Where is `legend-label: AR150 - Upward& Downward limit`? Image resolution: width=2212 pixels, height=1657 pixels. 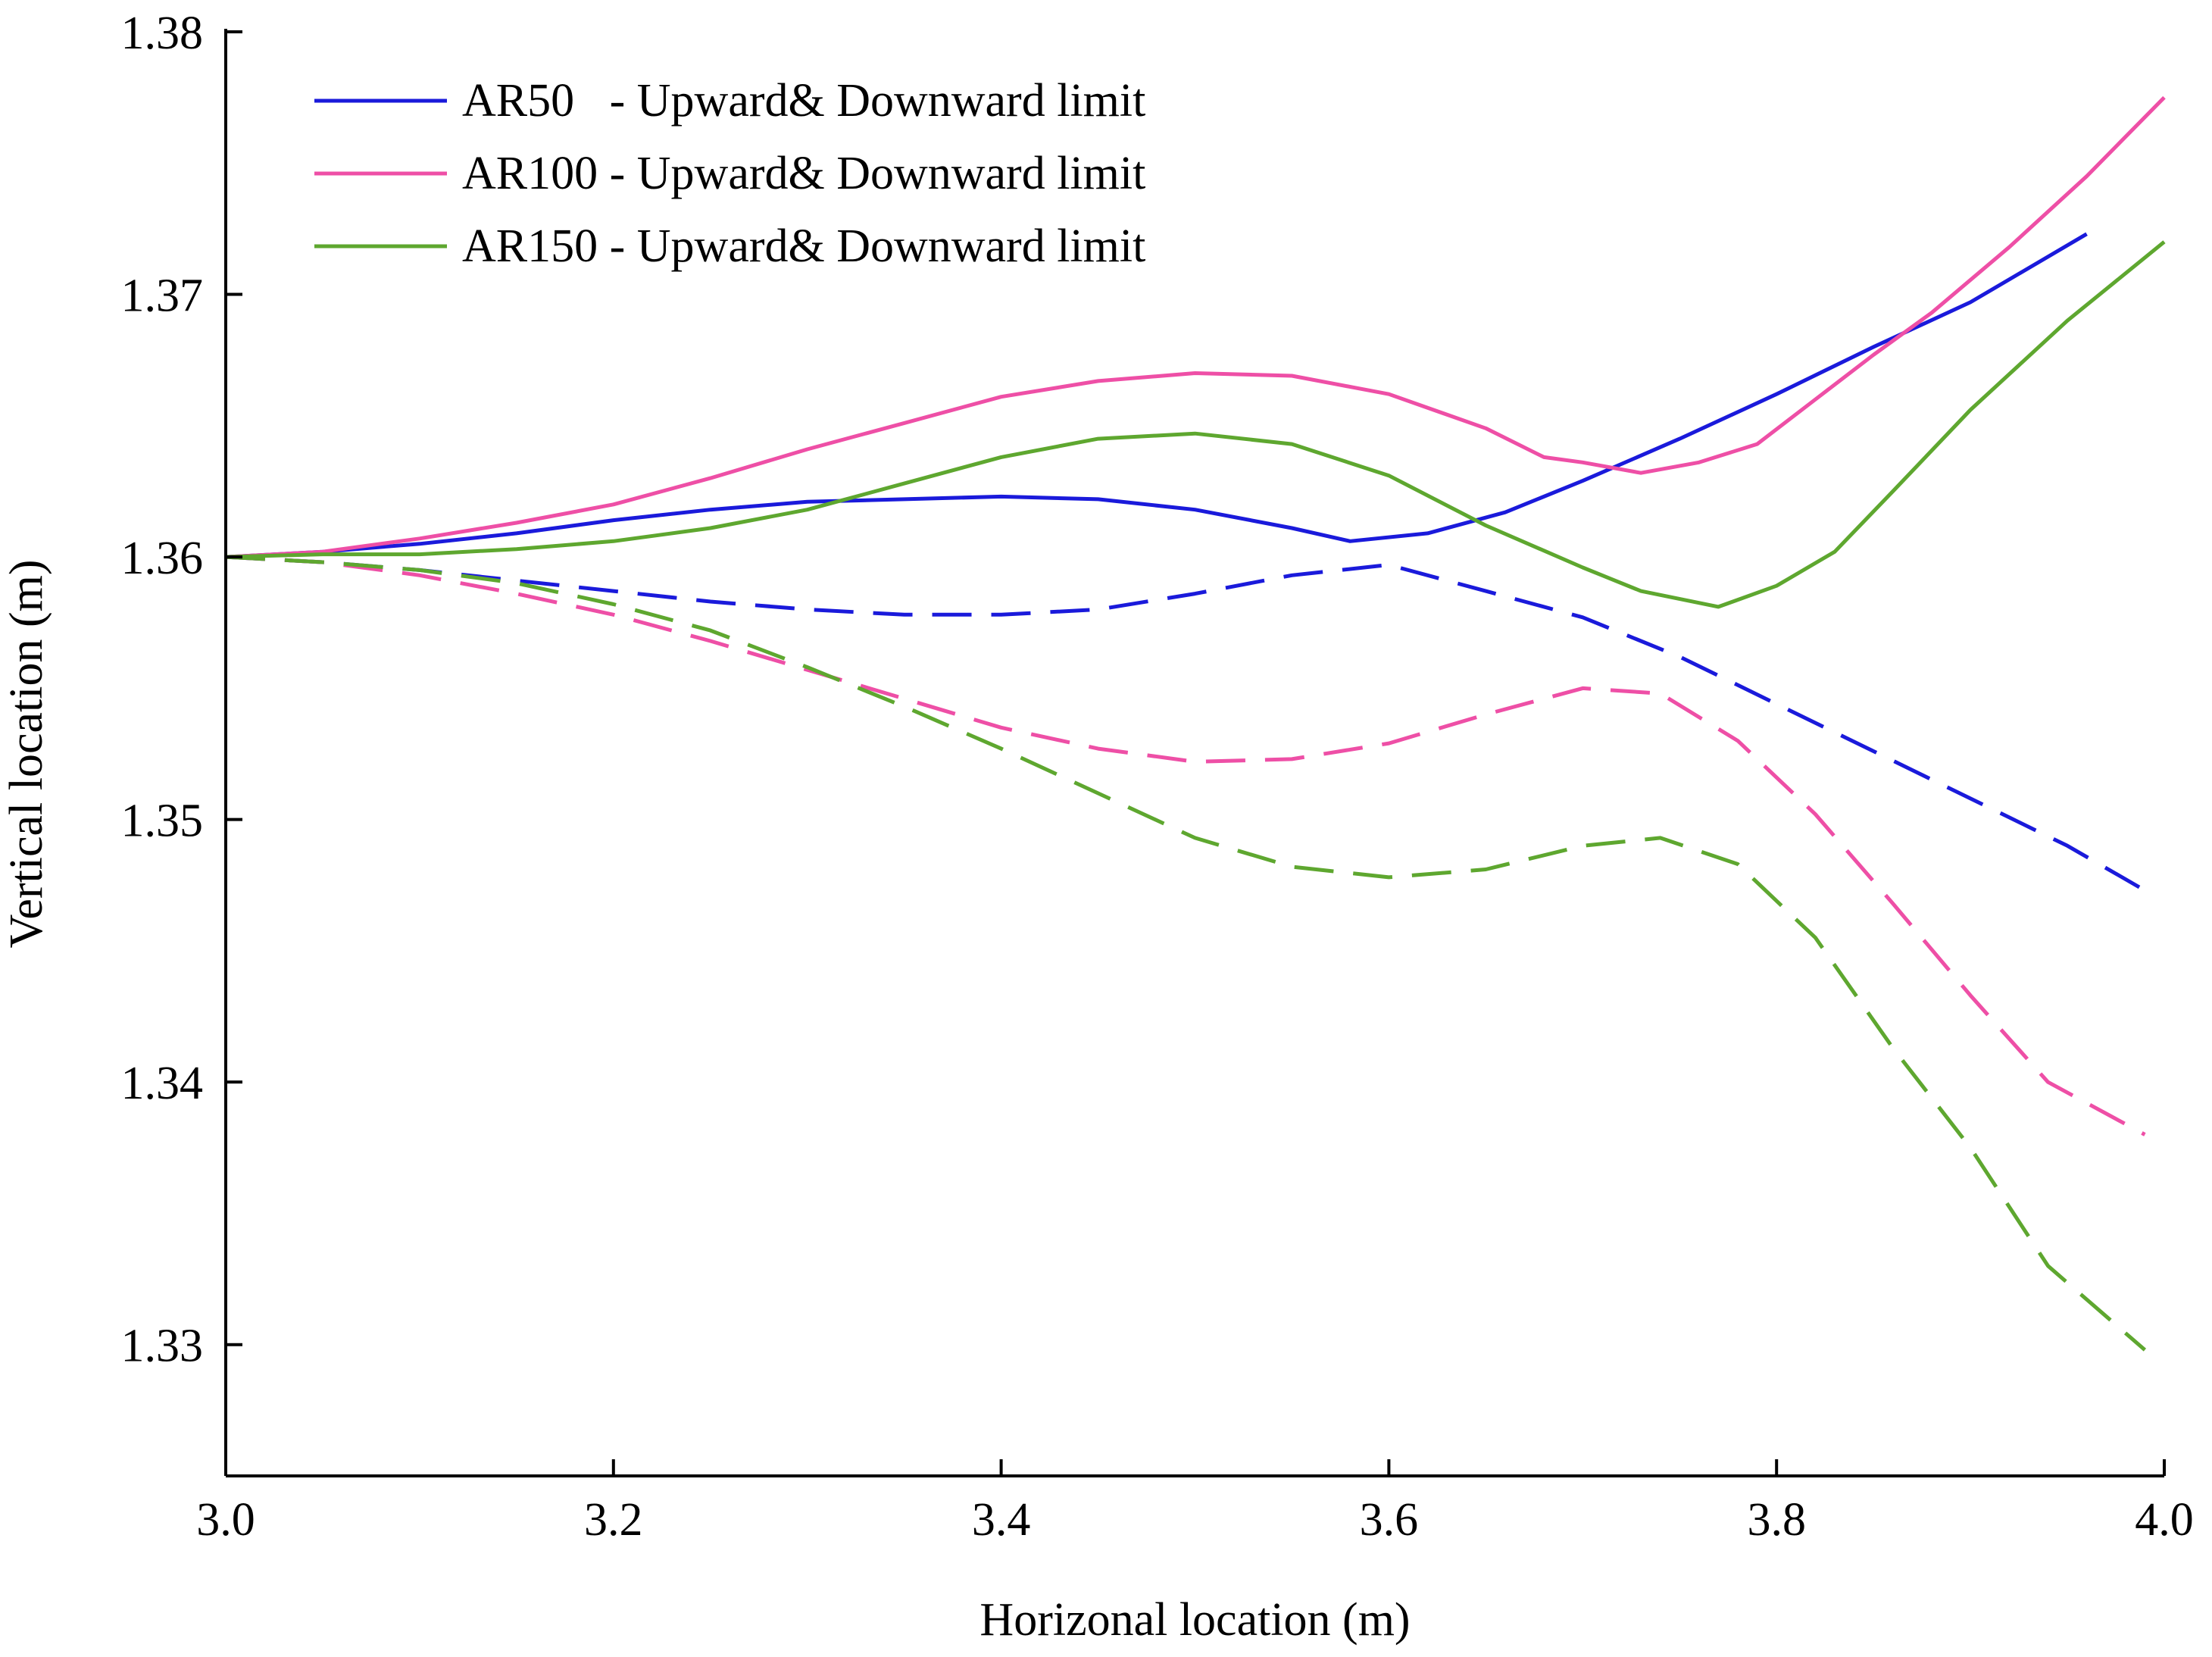 legend-label: AR150 - Upward& Downward limit is located at coordinates (803, 246).